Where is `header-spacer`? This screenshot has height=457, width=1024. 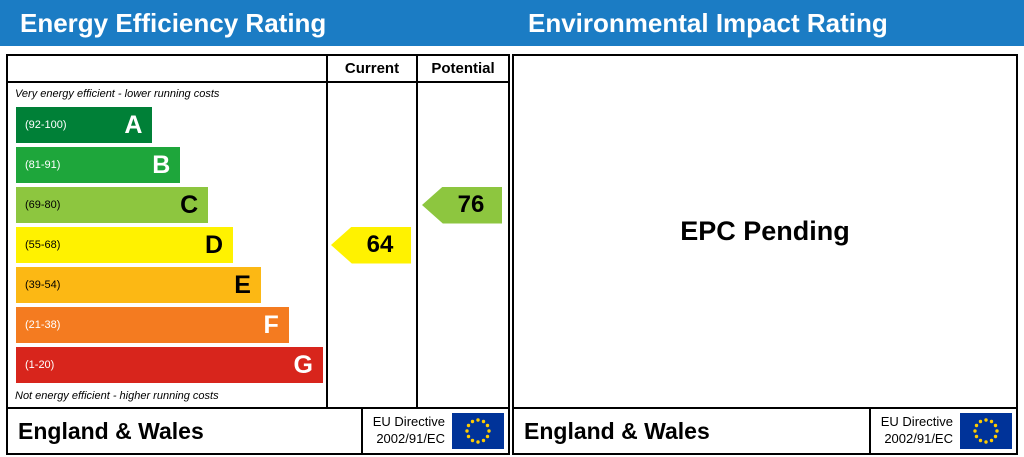
header-spacer is located at coordinates (167, 68).